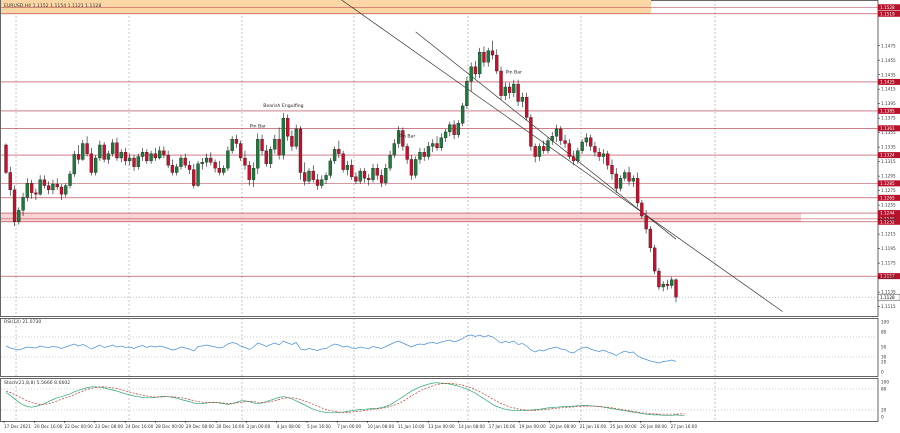  What do you see at coordinates (887, 276) in the screenshot?
I see `level-tag-label: 1.1157` at bounding box center [887, 276].